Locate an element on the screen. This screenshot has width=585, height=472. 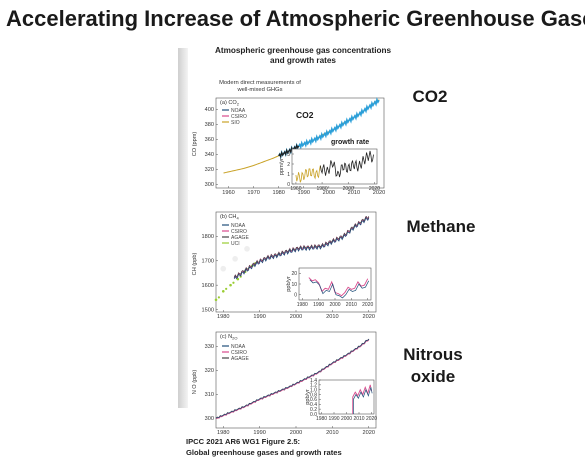
n2o-x-tick-label: 2000 is located at coordinates (296, 433).